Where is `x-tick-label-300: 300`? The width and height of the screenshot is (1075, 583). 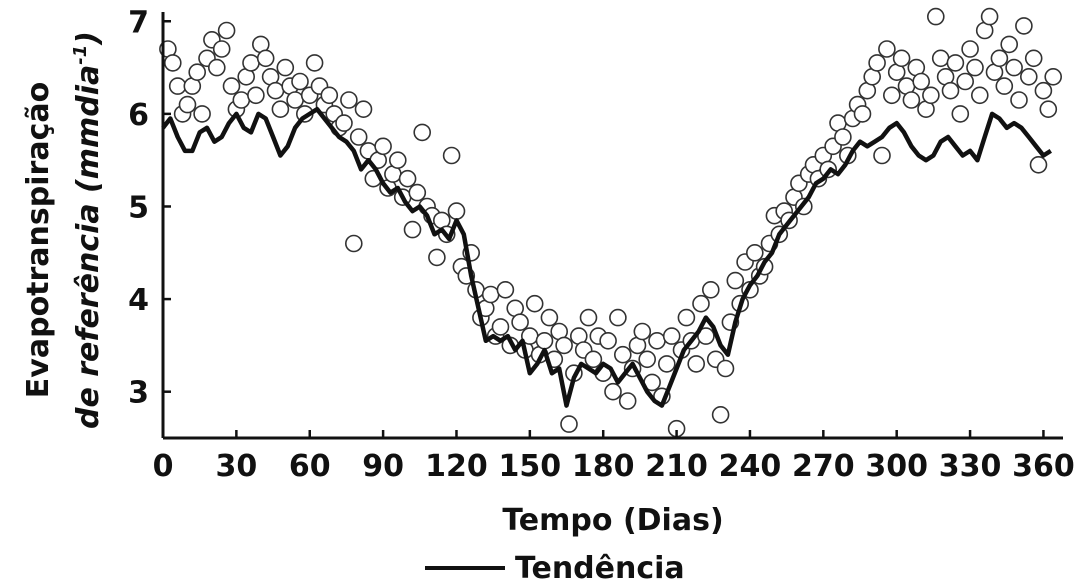 x-tick-label-300: 300 is located at coordinates (896, 466).